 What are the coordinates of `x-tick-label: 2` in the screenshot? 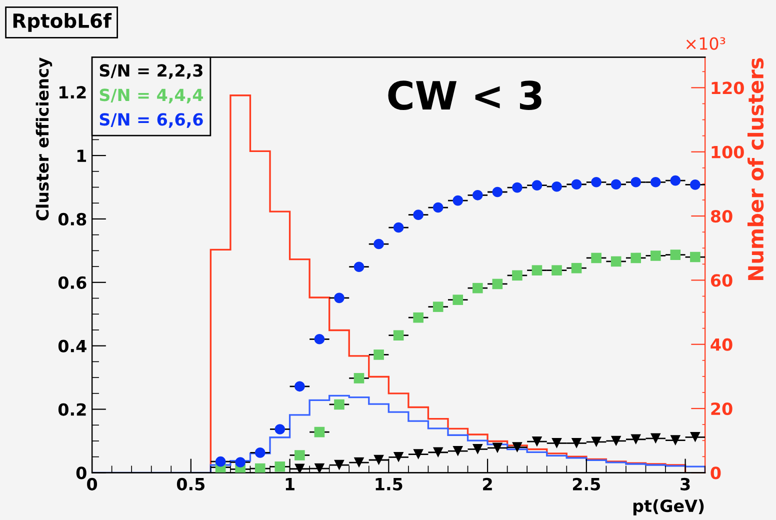 It's located at (487, 484).